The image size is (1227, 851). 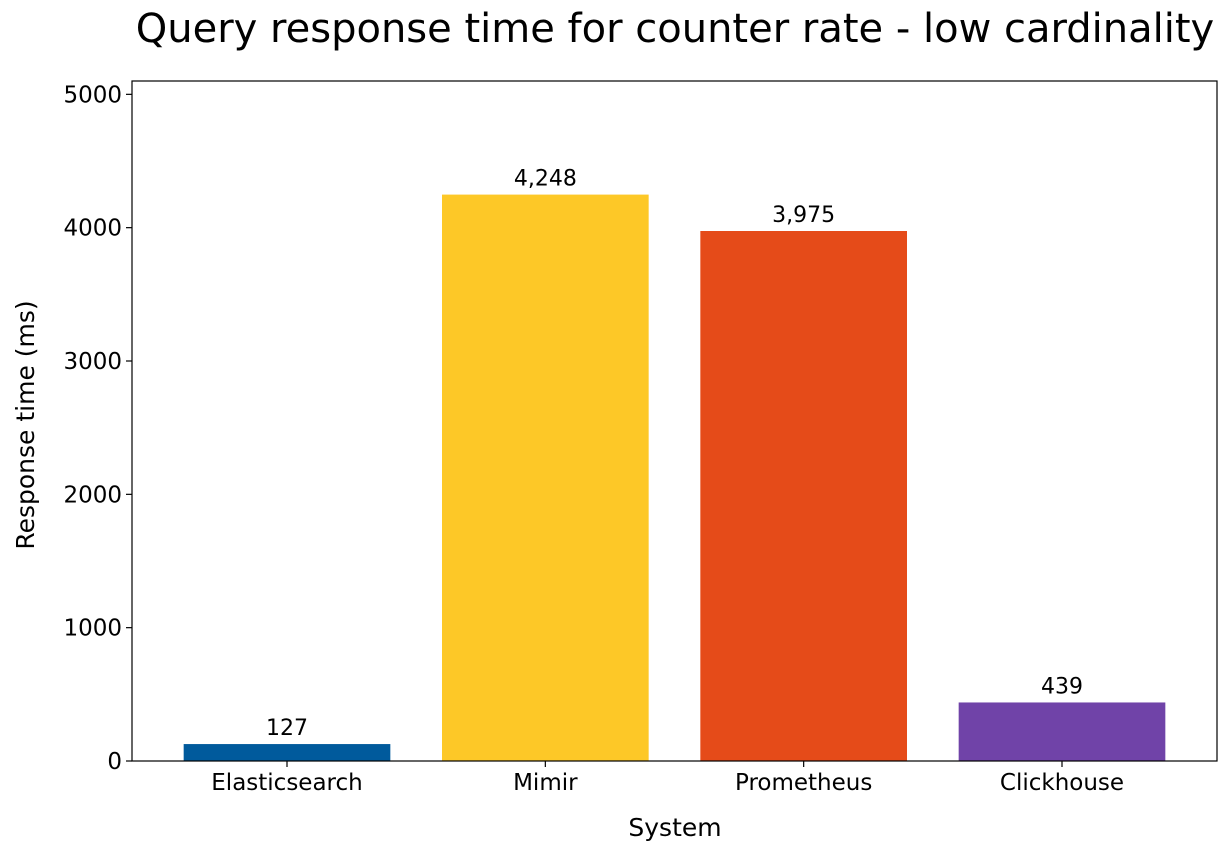 I want to click on bar-value-label: 439, so click(x=1062, y=686).